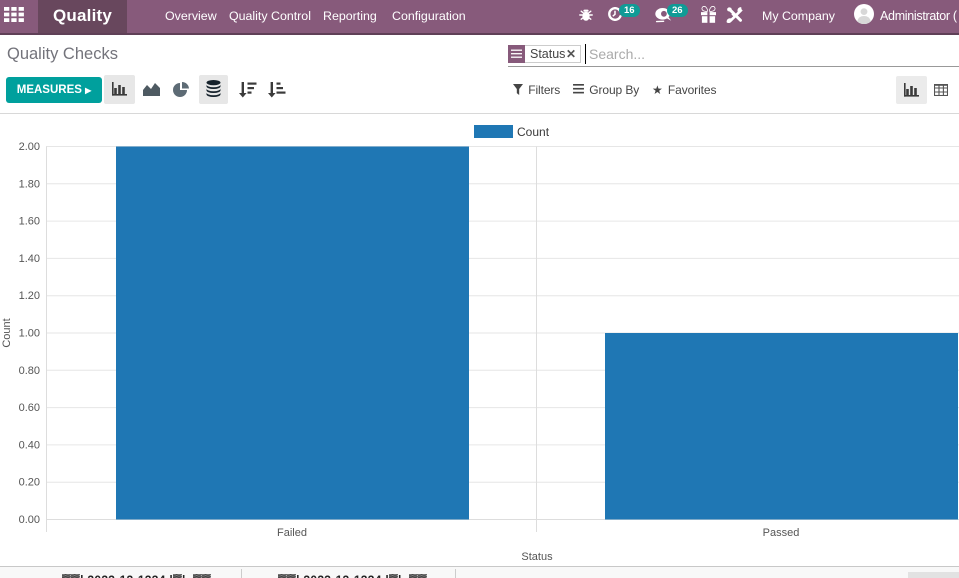 The image size is (959, 578). I want to click on svg-text: 1.20, so click(29, 296).